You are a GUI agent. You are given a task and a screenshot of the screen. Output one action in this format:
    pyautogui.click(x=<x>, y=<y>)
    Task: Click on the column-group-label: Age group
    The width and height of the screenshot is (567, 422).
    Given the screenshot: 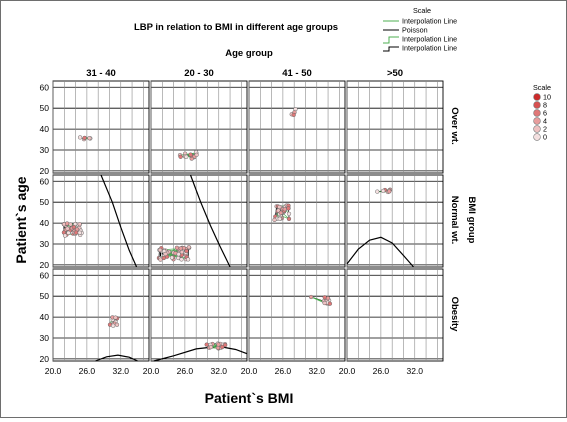 What is the action you would take?
    pyautogui.click(x=249, y=53)
    